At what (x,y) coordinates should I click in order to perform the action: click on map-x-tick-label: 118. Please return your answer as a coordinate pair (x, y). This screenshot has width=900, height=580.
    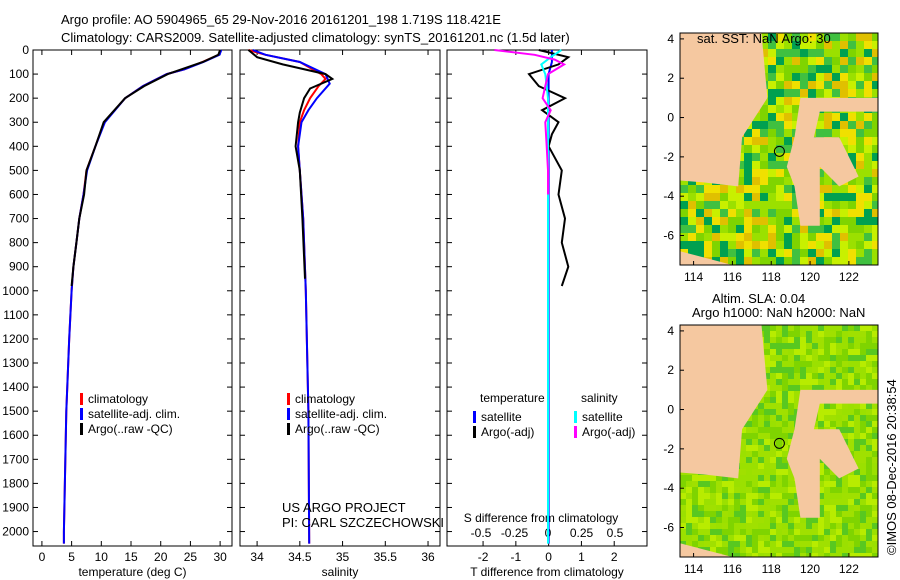
    Looking at the image, I should click on (771, 277).